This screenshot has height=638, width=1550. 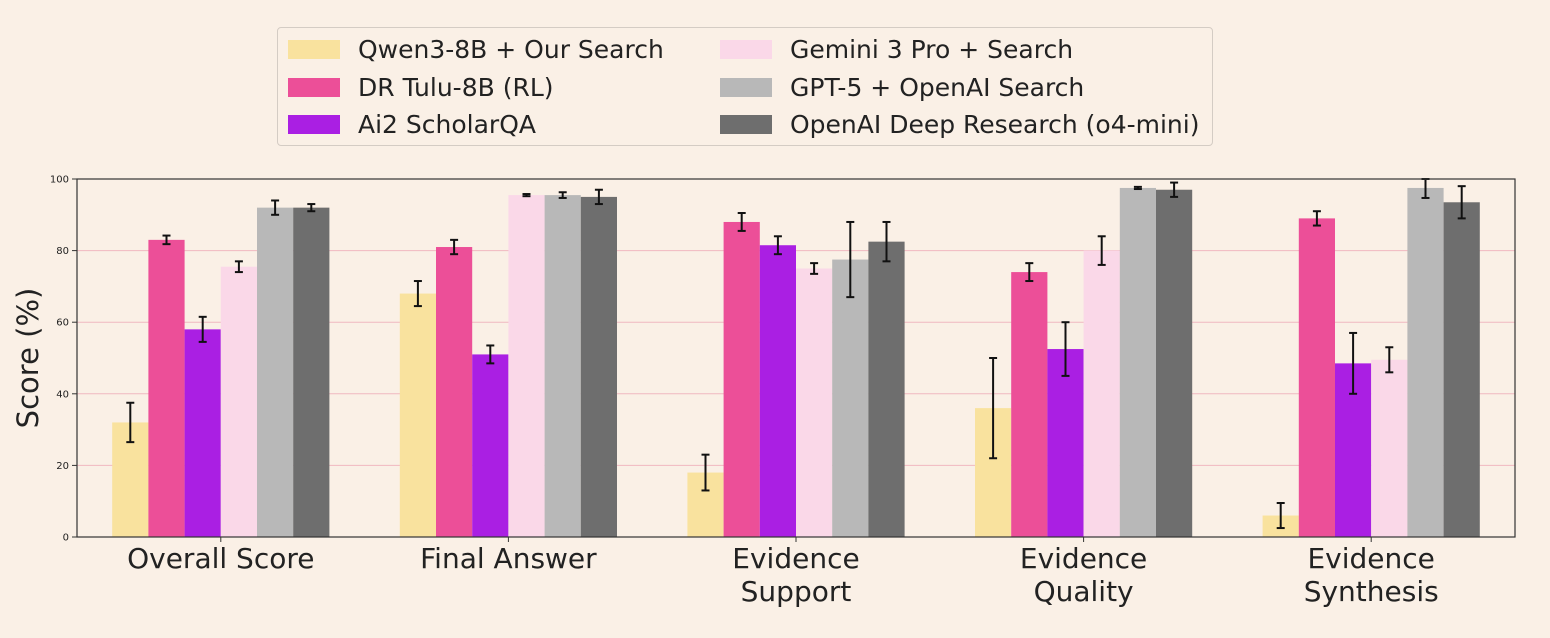 I want to click on y-tick-label: 60, so click(x=62, y=323).